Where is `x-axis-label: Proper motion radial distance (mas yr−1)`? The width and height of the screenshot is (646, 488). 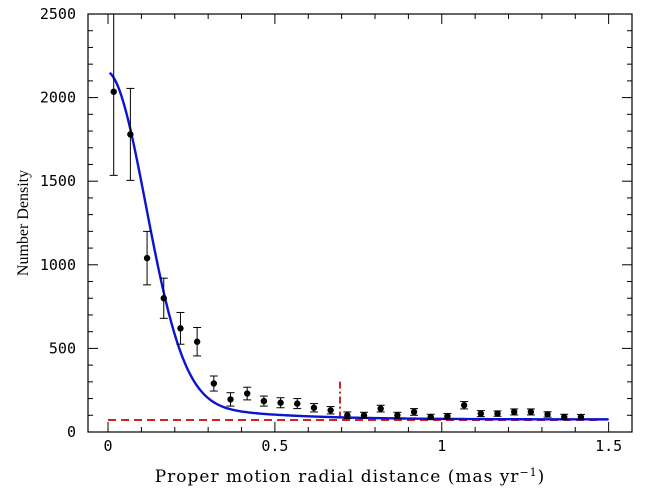
x-axis-label: Proper motion radial distance (mas yr−1) is located at coordinates (350, 476).